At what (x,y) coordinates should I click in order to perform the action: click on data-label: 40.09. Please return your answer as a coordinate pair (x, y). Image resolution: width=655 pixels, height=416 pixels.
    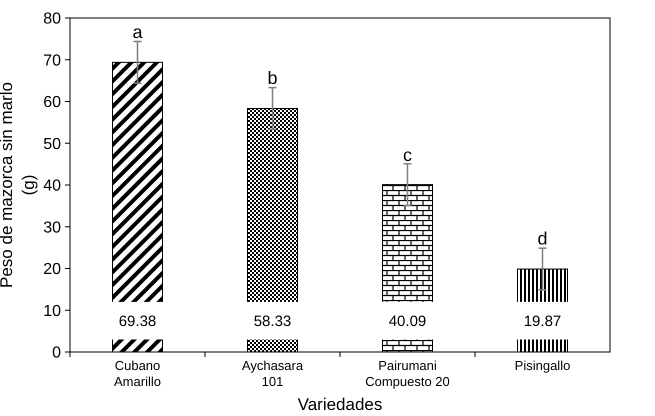
    Looking at the image, I should click on (407, 321).